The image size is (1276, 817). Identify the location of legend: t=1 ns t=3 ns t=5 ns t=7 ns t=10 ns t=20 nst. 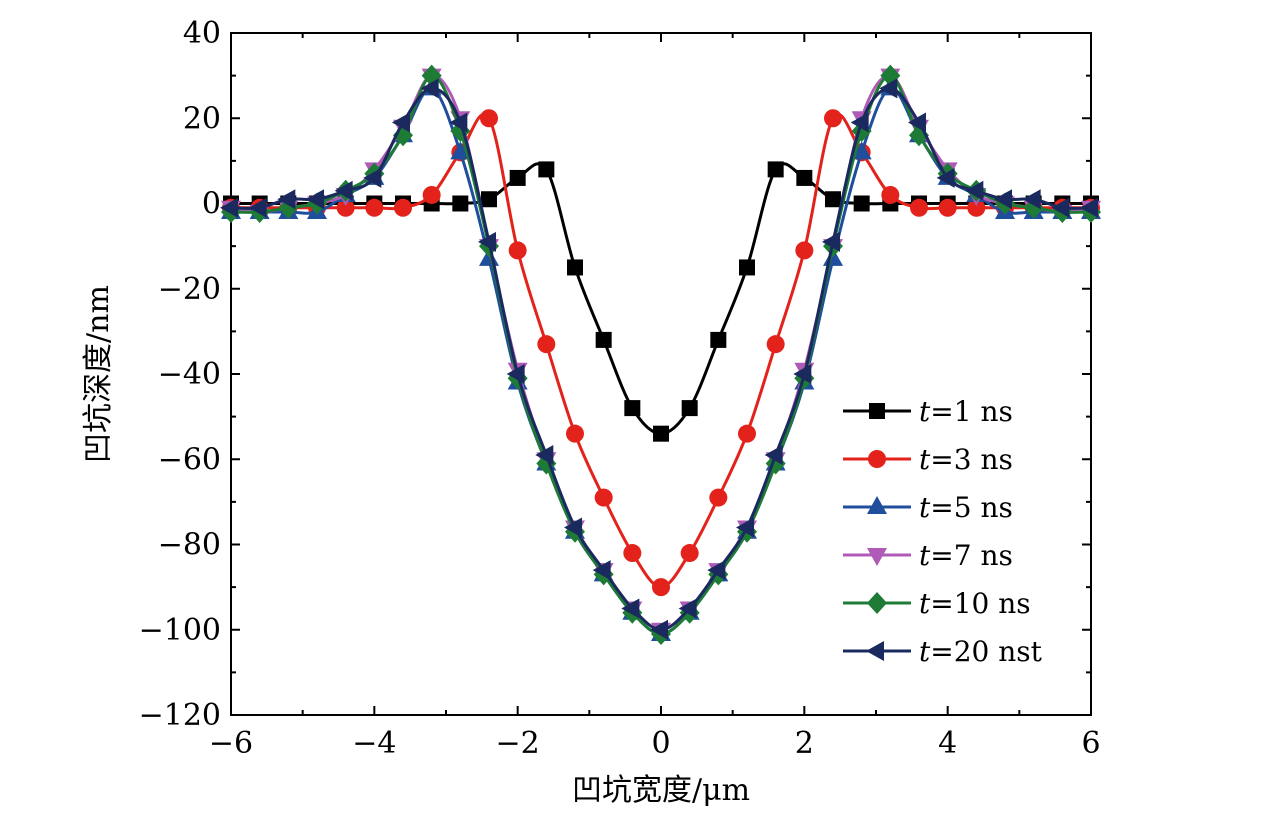
(943, 531).